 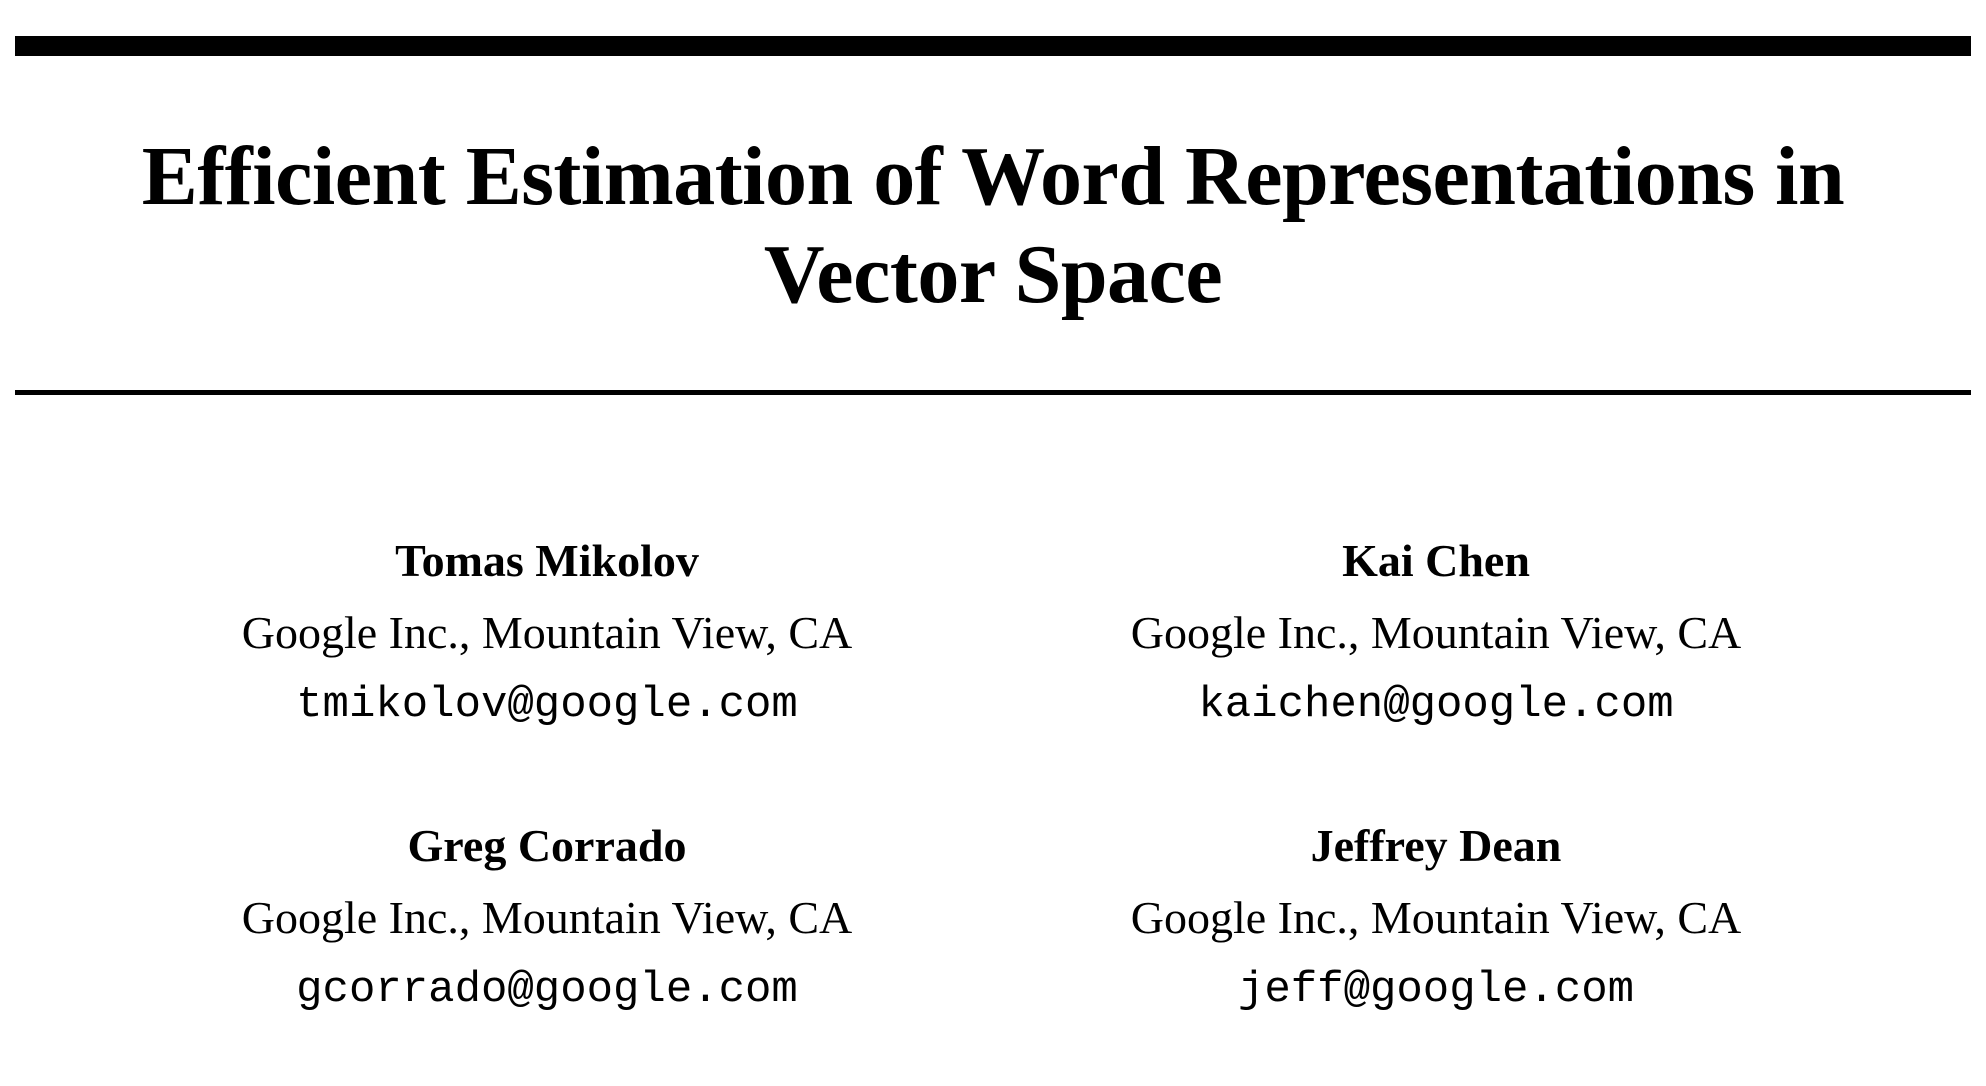 What do you see at coordinates (1436, 560) in the screenshot?
I see `author-name: Kai Chen` at bounding box center [1436, 560].